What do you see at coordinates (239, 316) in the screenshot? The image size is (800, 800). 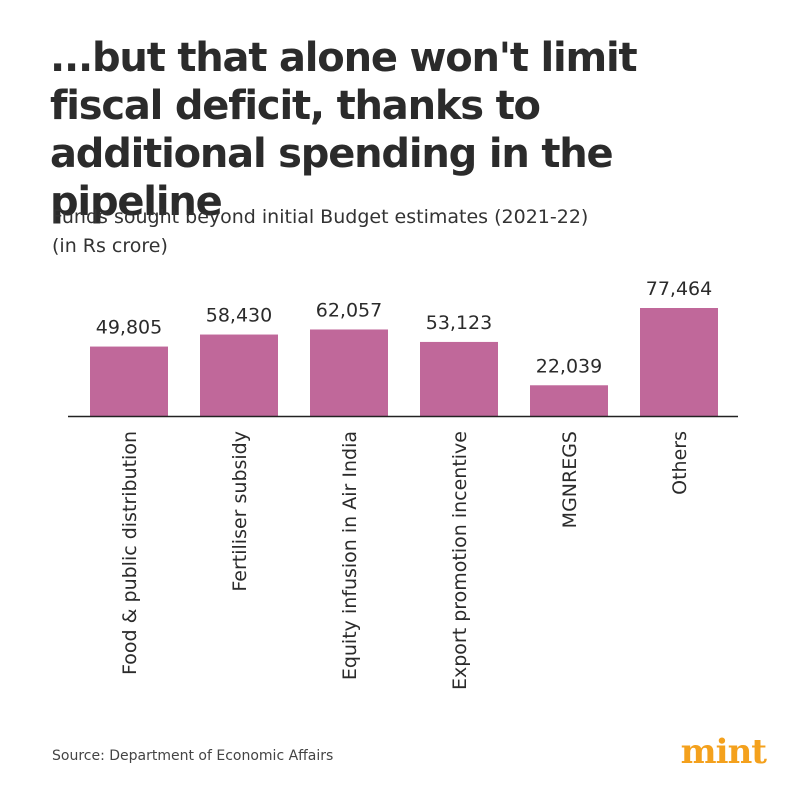 I see `data-label-1: 58,430` at bounding box center [239, 316].